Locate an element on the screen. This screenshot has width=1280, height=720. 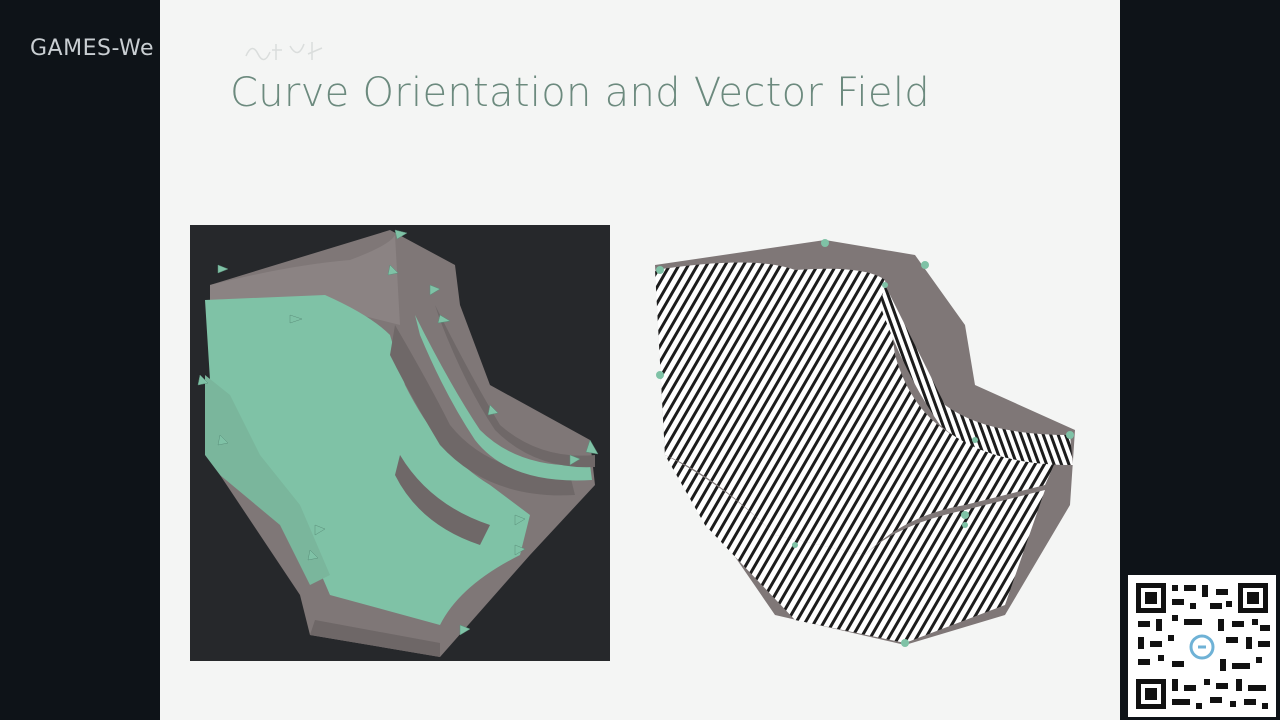
qr-code-icon is located at coordinates (1202, 646).